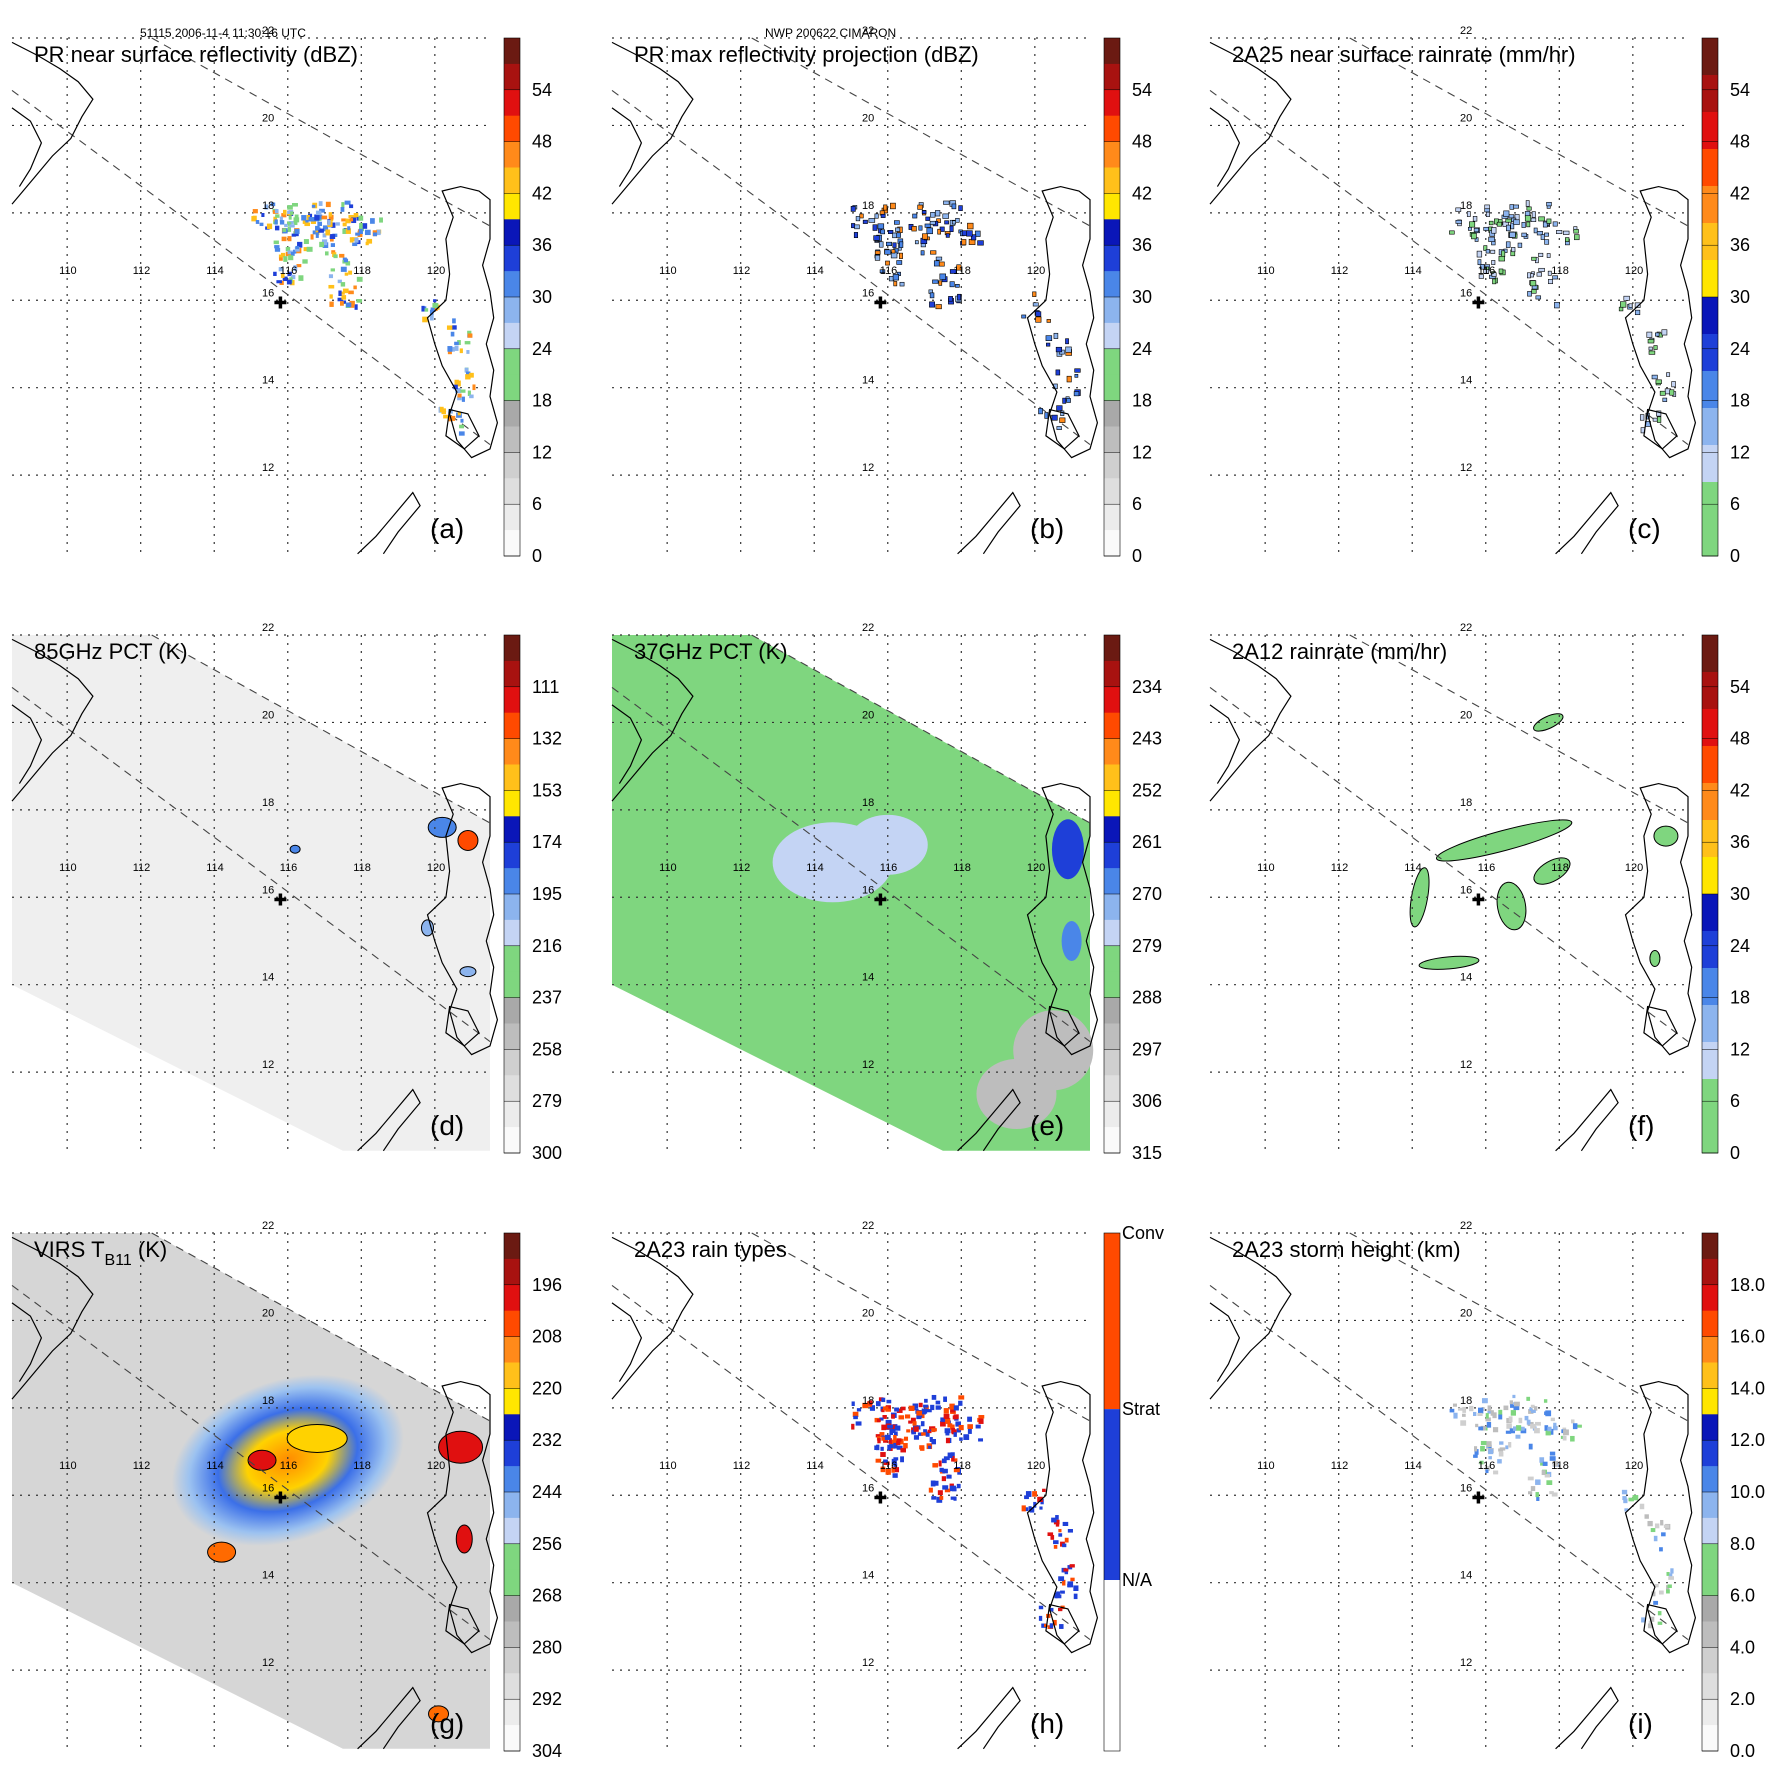 The image size is (1771, 1771). Describe the element at coordinates (1478, 302) in the screenshot. I see `storm-center-cross` at that location.